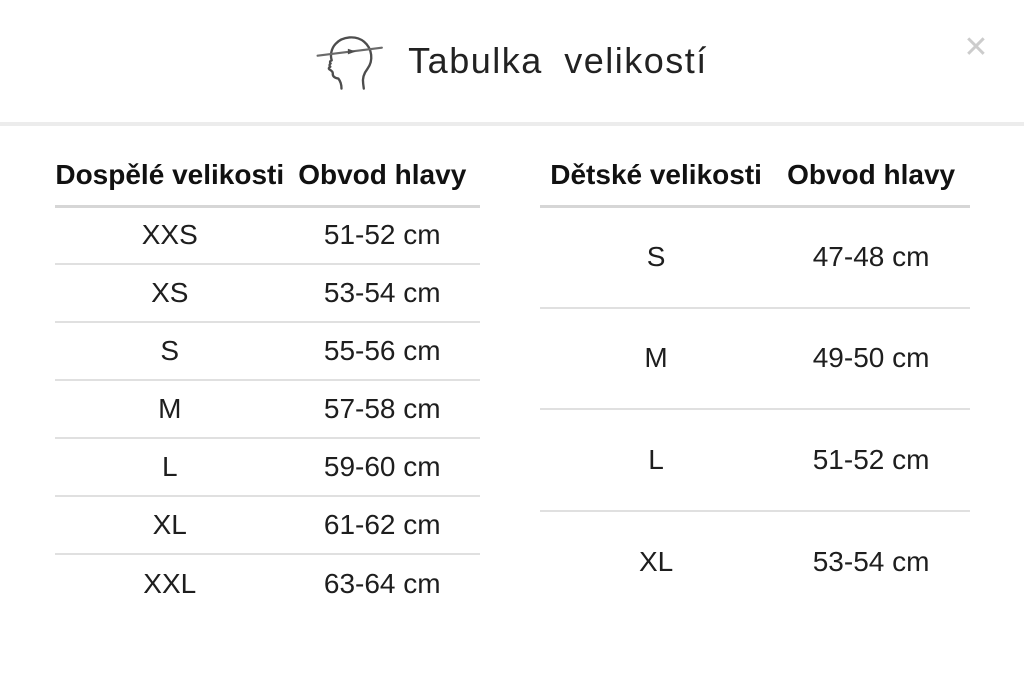  Describe the element at coordinates (350, 61) in the screenshot. I see `head-measure-icon` at that location.